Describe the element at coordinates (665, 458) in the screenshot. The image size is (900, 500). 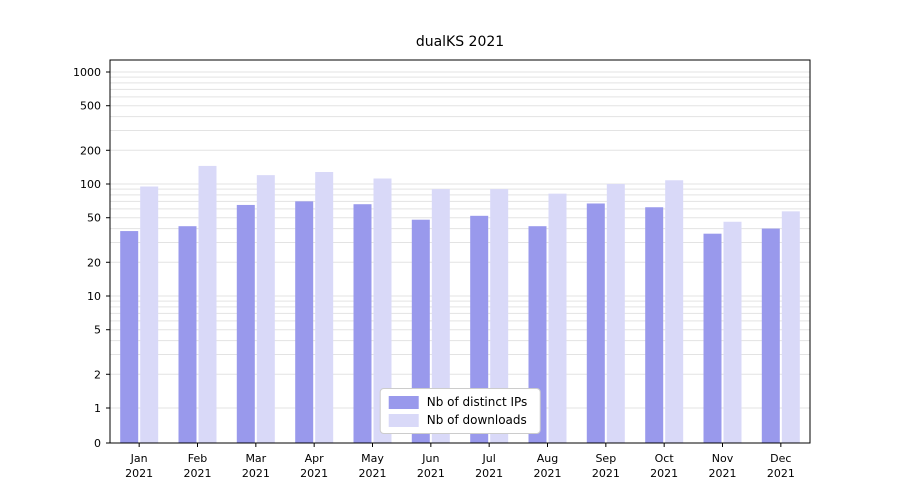
I see `x-tick-label: Oct` at that location.